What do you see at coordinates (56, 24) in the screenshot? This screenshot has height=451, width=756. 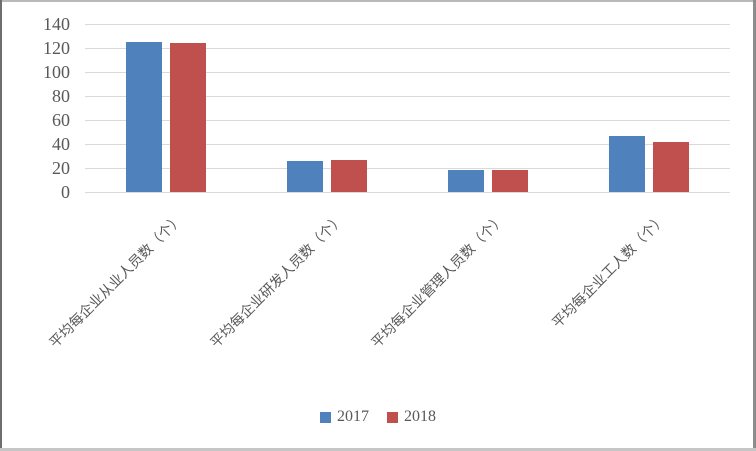 I see `y-tick-label: 140` at bounding box center [56, 24].